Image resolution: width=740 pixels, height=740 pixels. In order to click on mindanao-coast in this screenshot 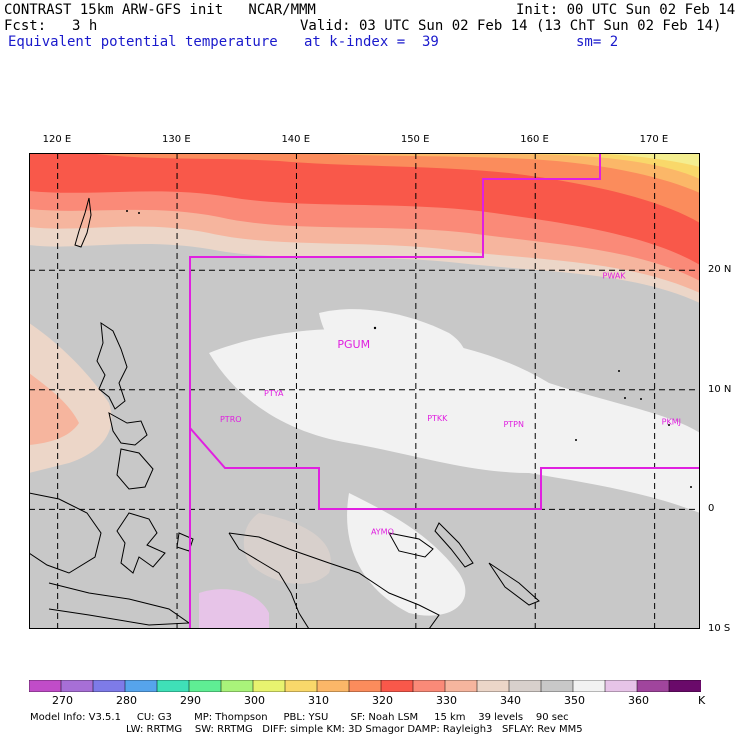, I will do `click(135, 469)`.